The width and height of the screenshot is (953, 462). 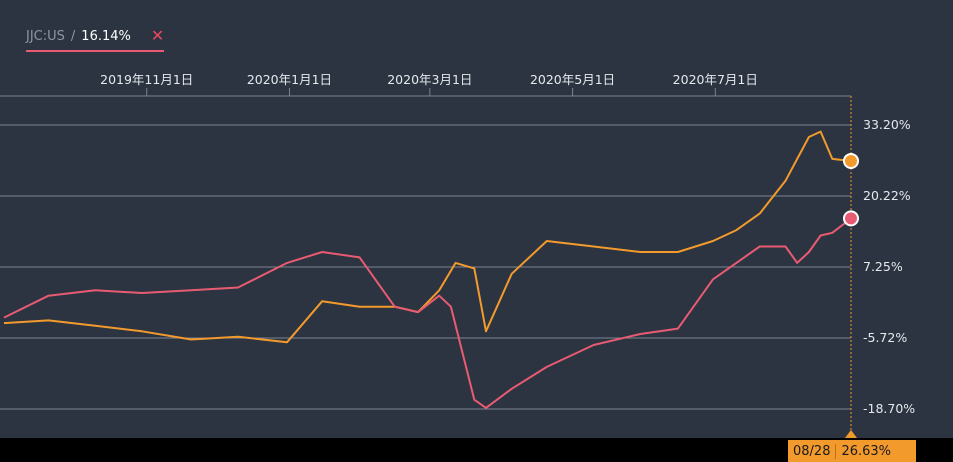 What do you see at coordinates (889, 408) in the screenshot?
I see `y-tick-label: -18.70%` at bounding box center [889, 408].